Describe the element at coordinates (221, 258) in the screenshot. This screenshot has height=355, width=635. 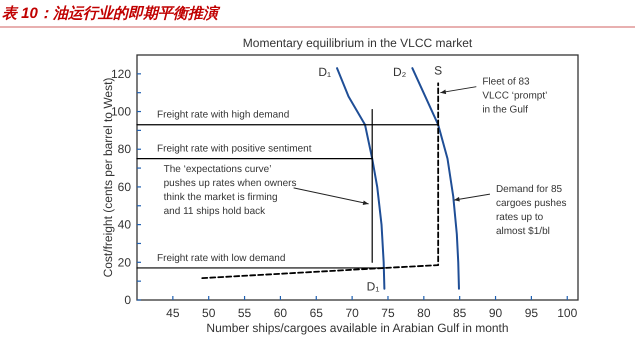
I see `series-label: Freight rate with low demand` at that location.